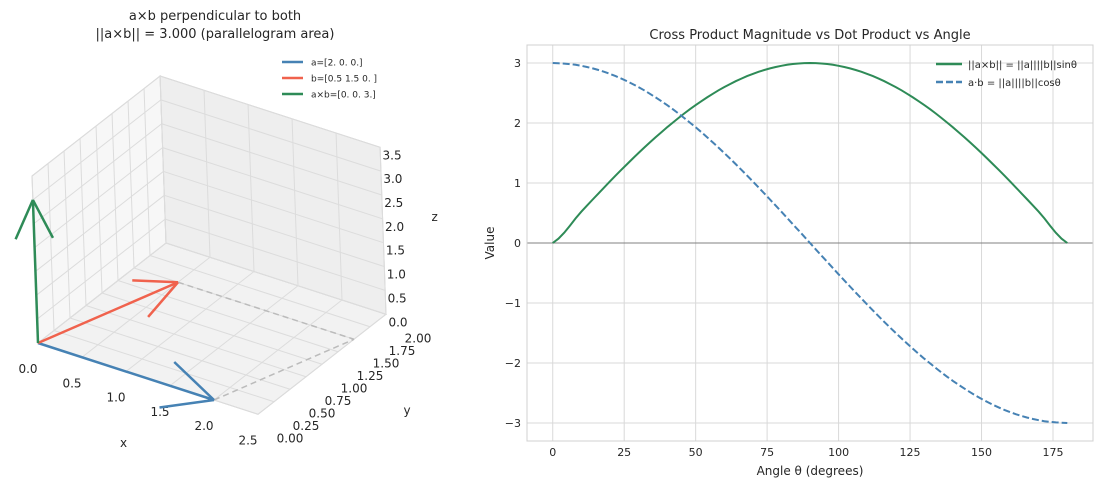 This screenshot has width=1103, height=489. What do you see at coordinates (406, 410) in the screenshot?
I see `y-axis-label: y` at bounding box center [406, 410].